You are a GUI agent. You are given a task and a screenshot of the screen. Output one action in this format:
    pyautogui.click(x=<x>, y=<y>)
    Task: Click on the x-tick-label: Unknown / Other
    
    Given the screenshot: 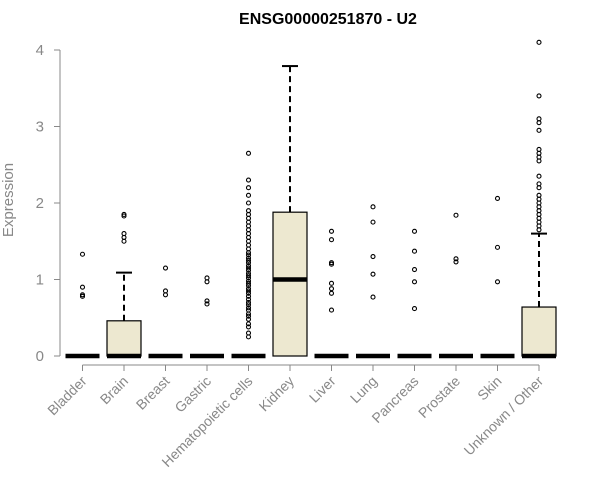 What is the action you would take?
    pyautogui.click(x=504, y=416)
    